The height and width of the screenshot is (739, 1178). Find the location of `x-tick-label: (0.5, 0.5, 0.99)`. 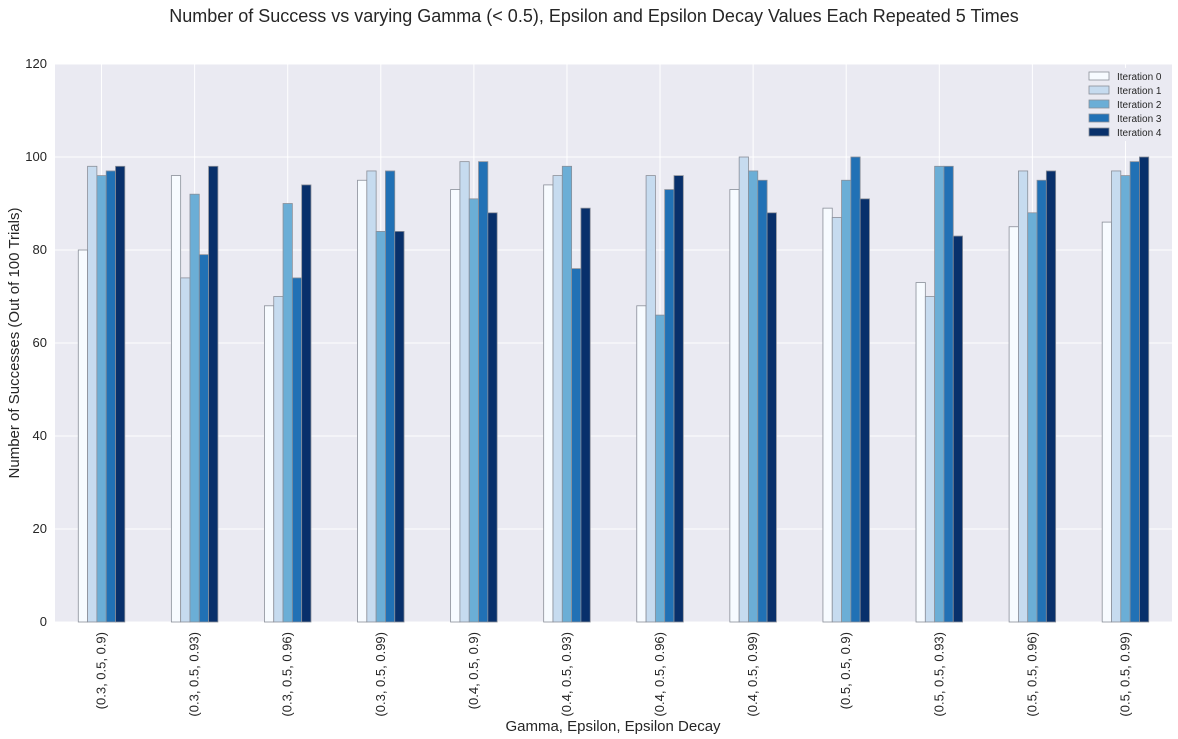

x-tick-label: (0.5, 0.5, 0.99) is located at coordinates (1124, 674).